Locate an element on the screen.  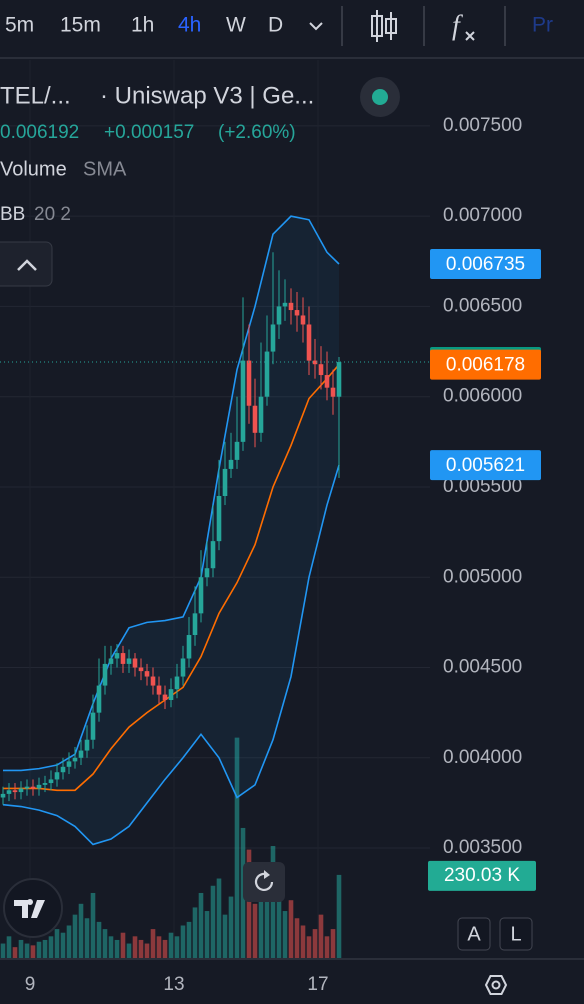
y-tick-label: 0.005000 is located at coordinates (482, 576).